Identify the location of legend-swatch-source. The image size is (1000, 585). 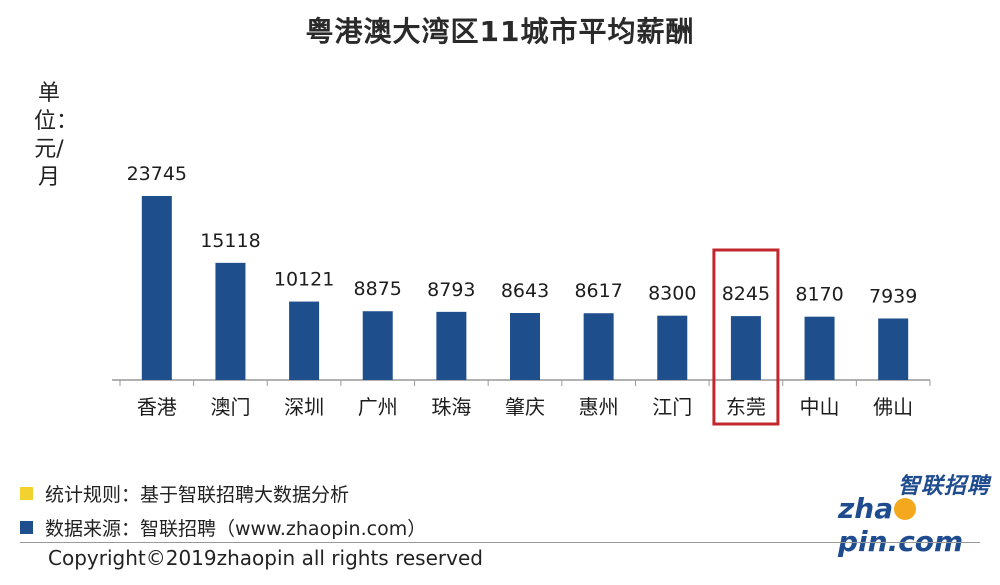
(26, 527).